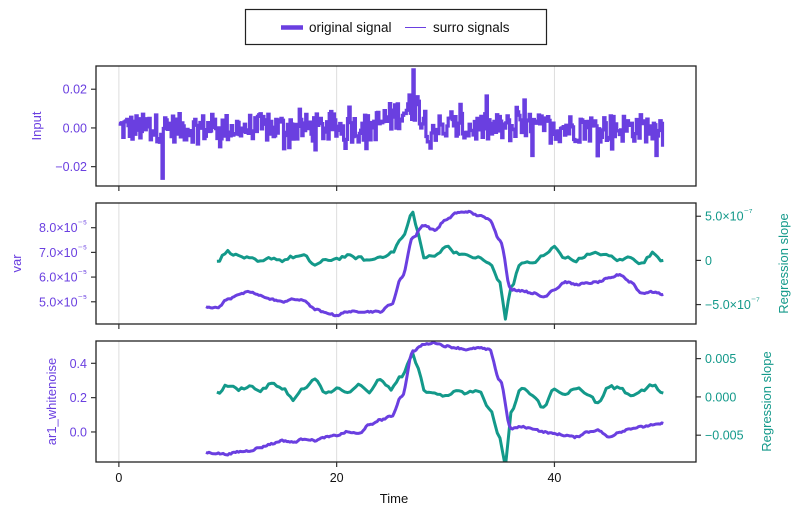  I want to click on x-axis: 0 20 40, so click(338, 478).